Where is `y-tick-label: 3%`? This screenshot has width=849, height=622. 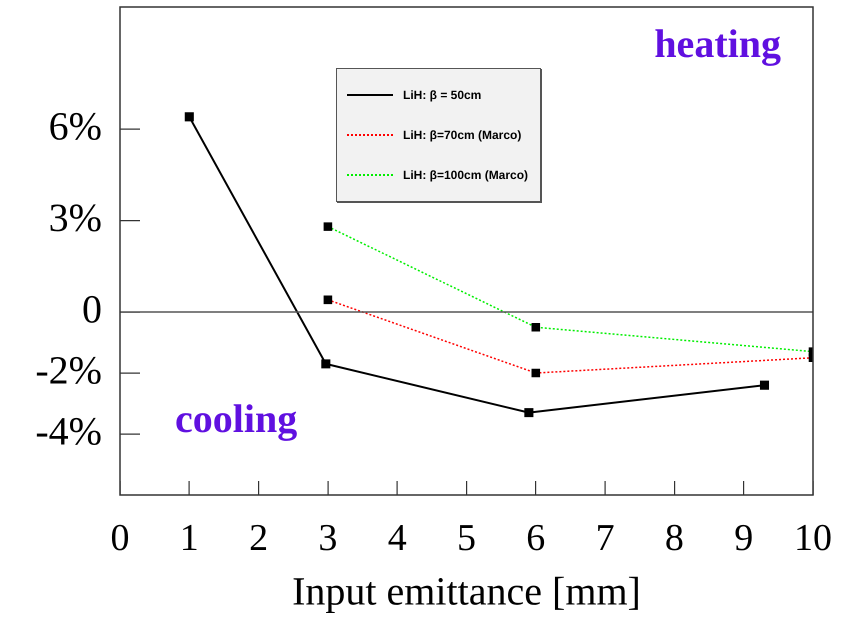
y-tick-label: 3% is located at coordinates (75, 217).